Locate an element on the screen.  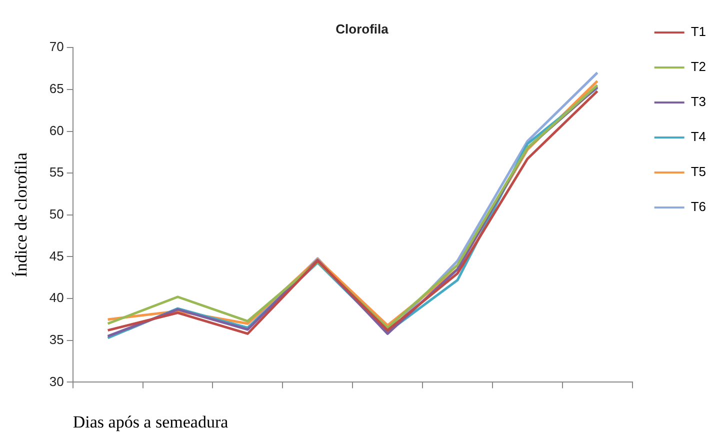
y-tick-label: 40 is located at coordinates (56, 298).